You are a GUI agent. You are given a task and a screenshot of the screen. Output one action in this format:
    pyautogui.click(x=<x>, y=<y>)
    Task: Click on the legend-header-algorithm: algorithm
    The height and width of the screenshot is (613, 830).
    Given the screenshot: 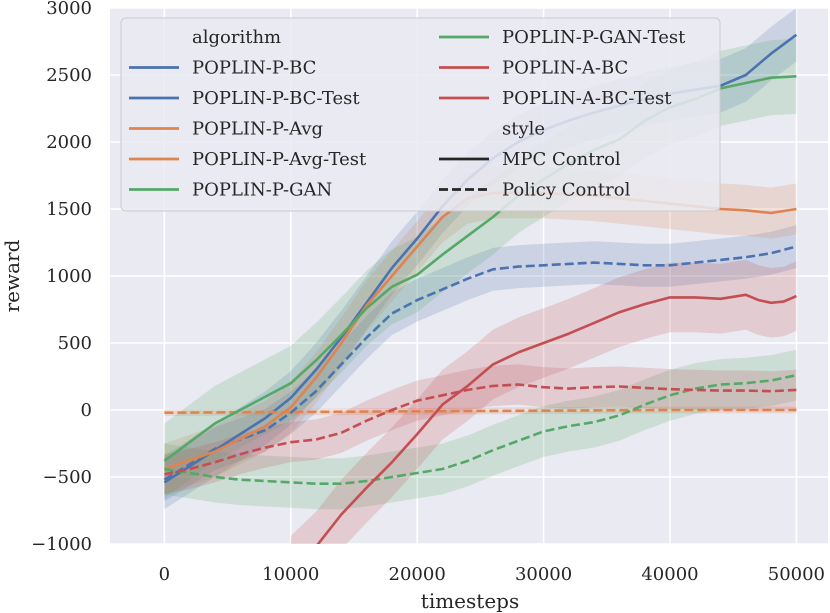 What is the action you would take?
    pyautogui.click(x=236, y=37)
    